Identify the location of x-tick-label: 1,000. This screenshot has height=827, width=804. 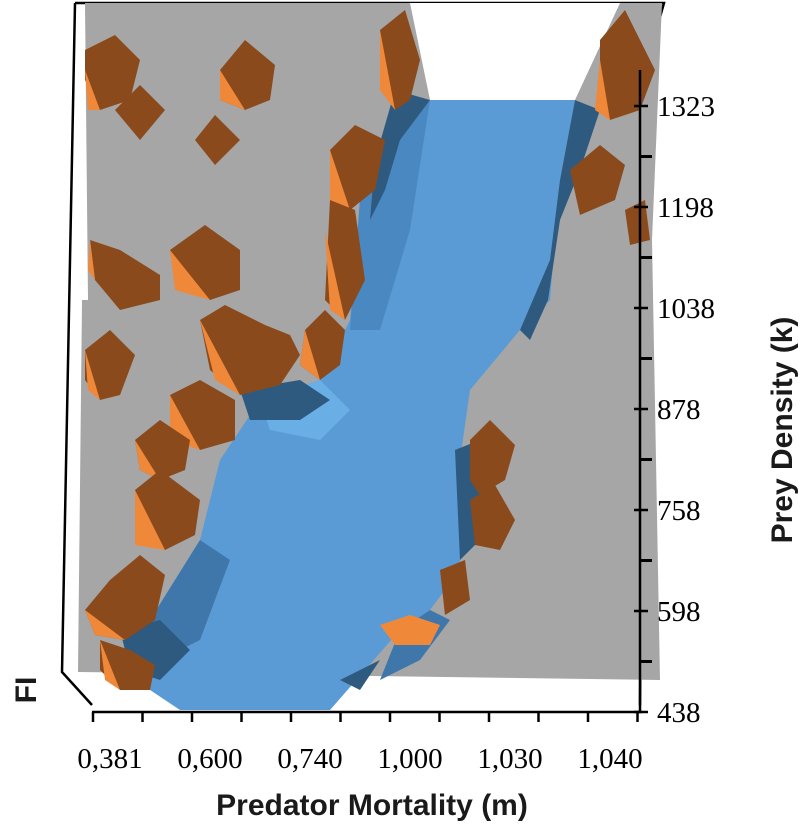
(409, 759).